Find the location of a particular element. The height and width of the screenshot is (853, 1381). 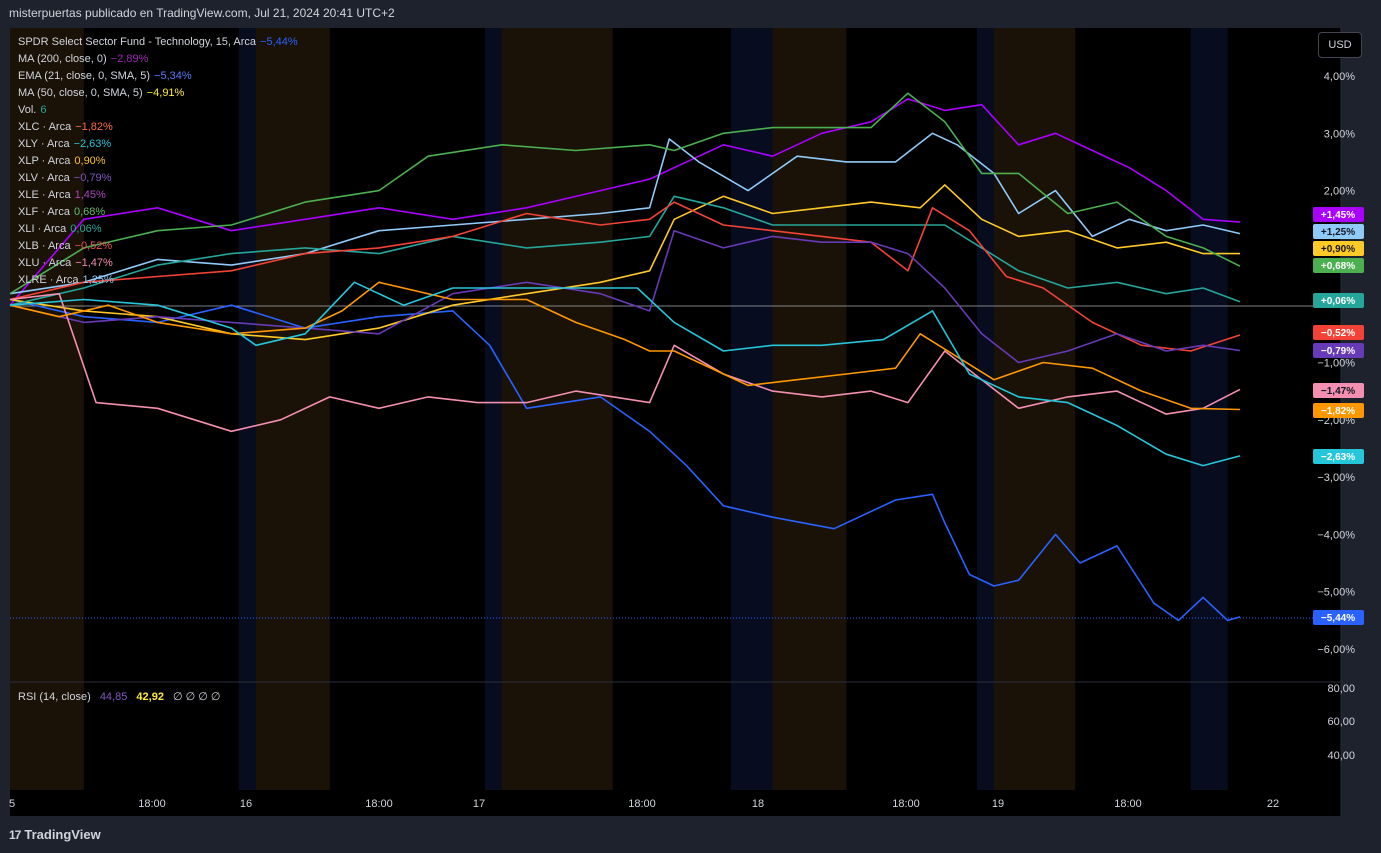

rsi-tick-label: 60,00 is located at coordinates (1341, 722).